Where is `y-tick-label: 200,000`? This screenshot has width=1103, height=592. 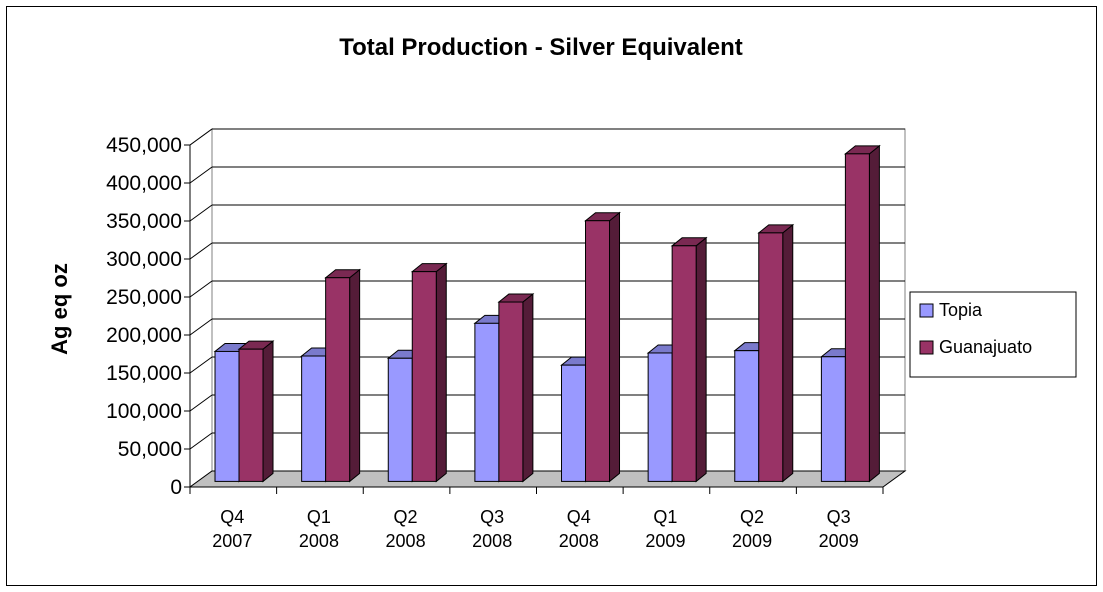
y-tick-label: 200,000 is located at coordinates (144, 335).